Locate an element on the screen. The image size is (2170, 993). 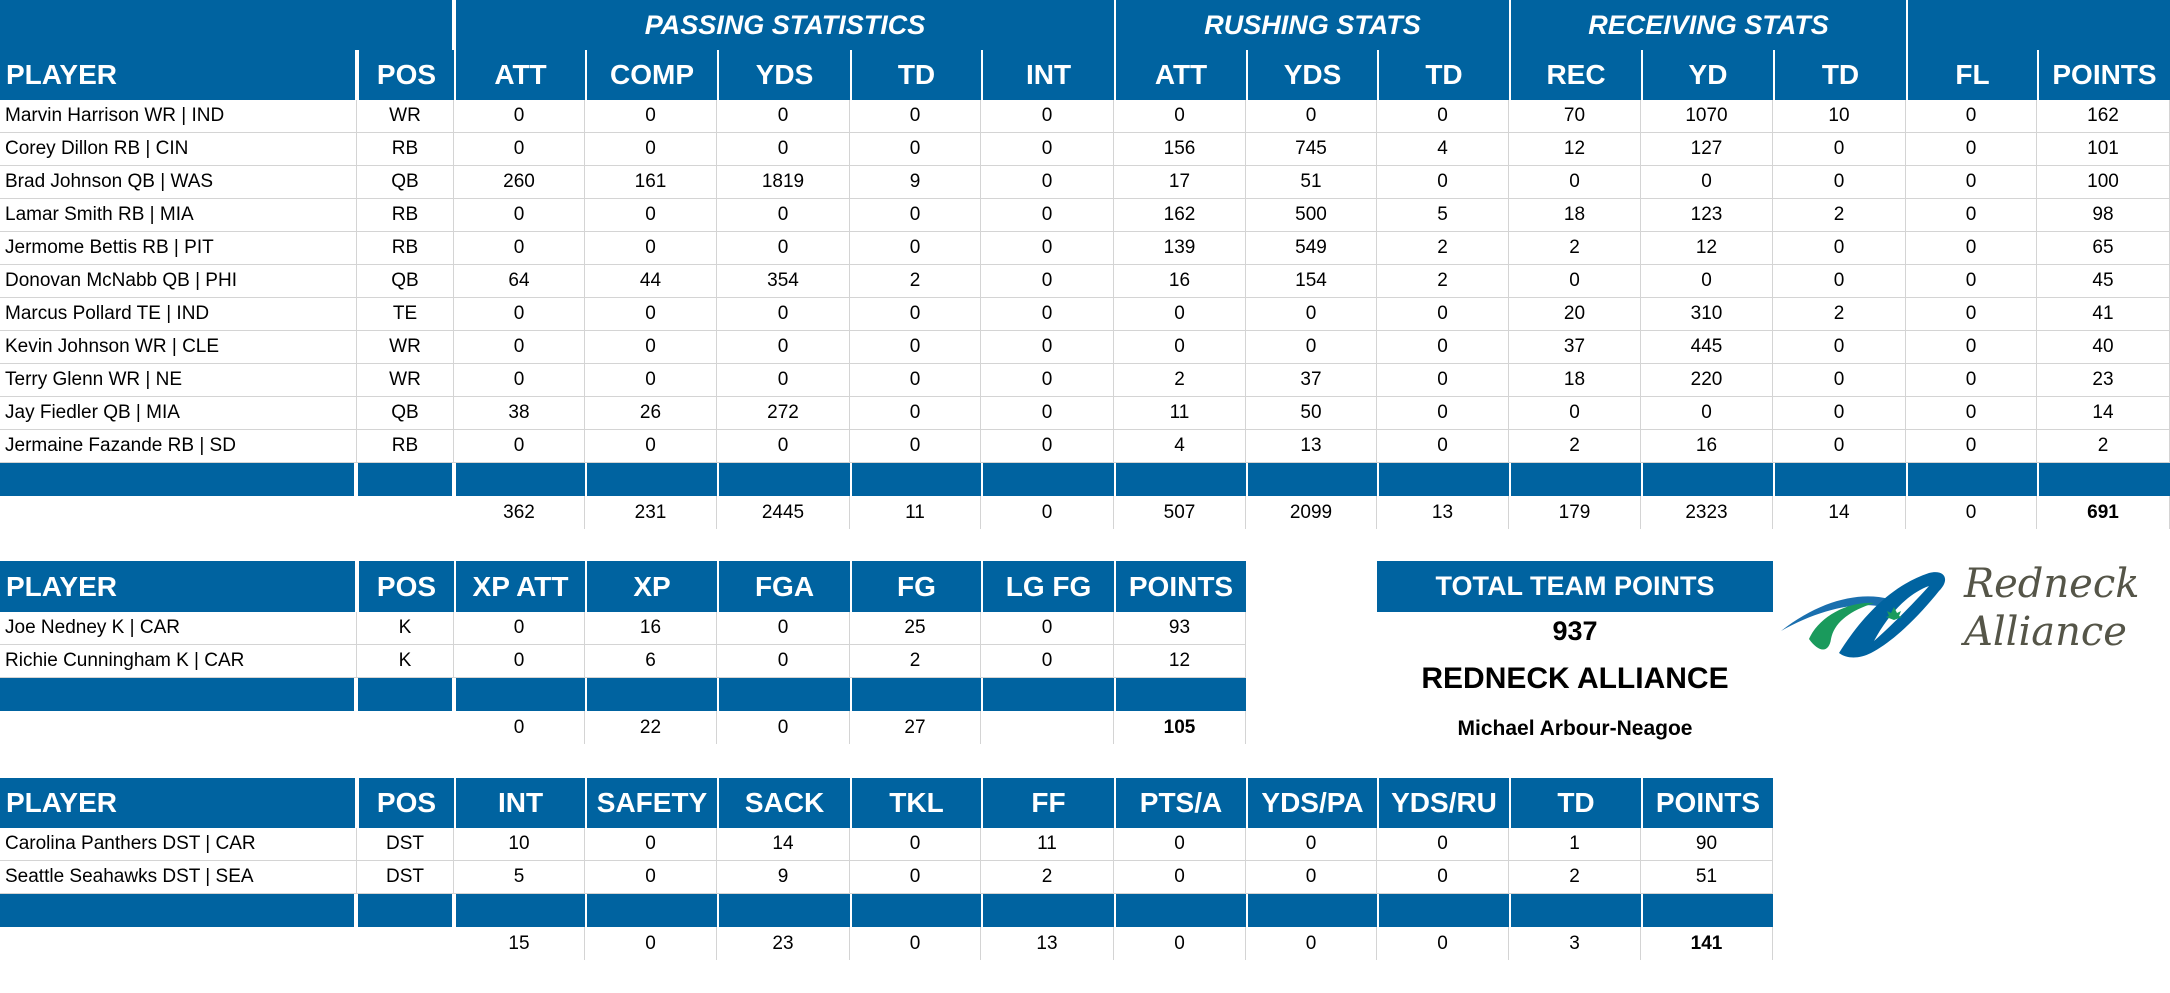
kickers-cell-fga: 0 is located at coordinates (783, 661).